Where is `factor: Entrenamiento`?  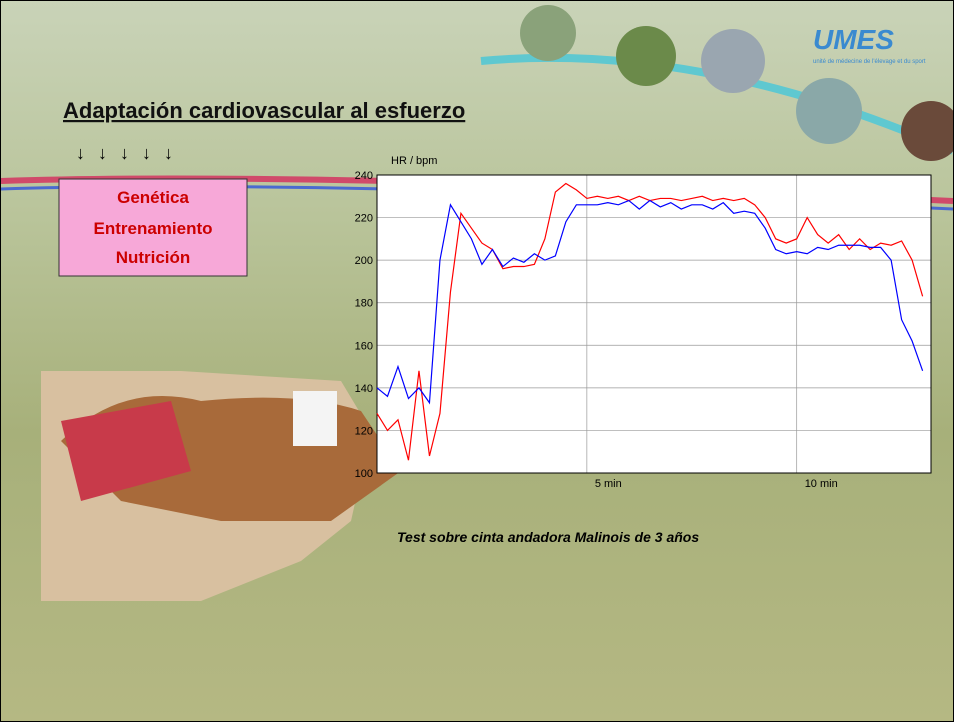
factor: Entrenamiento is located at coordinates (152, 228).